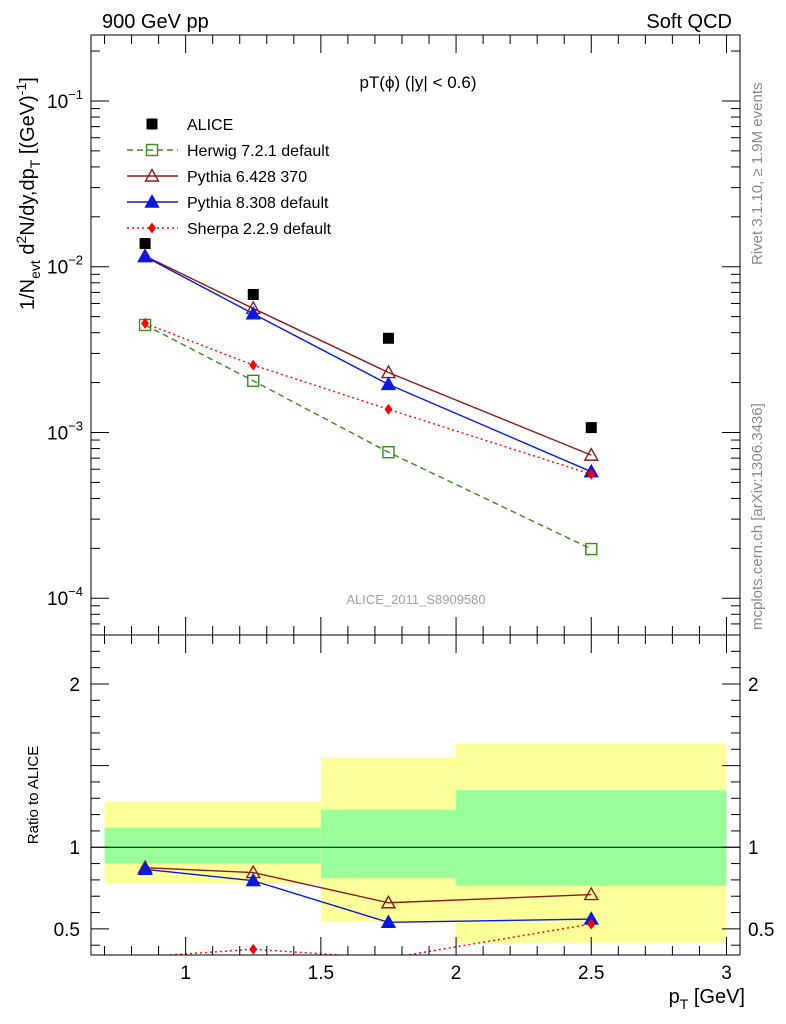  I want to click on main-title: pT(ϕ) (|y| < 0.6), so click(417, 82).